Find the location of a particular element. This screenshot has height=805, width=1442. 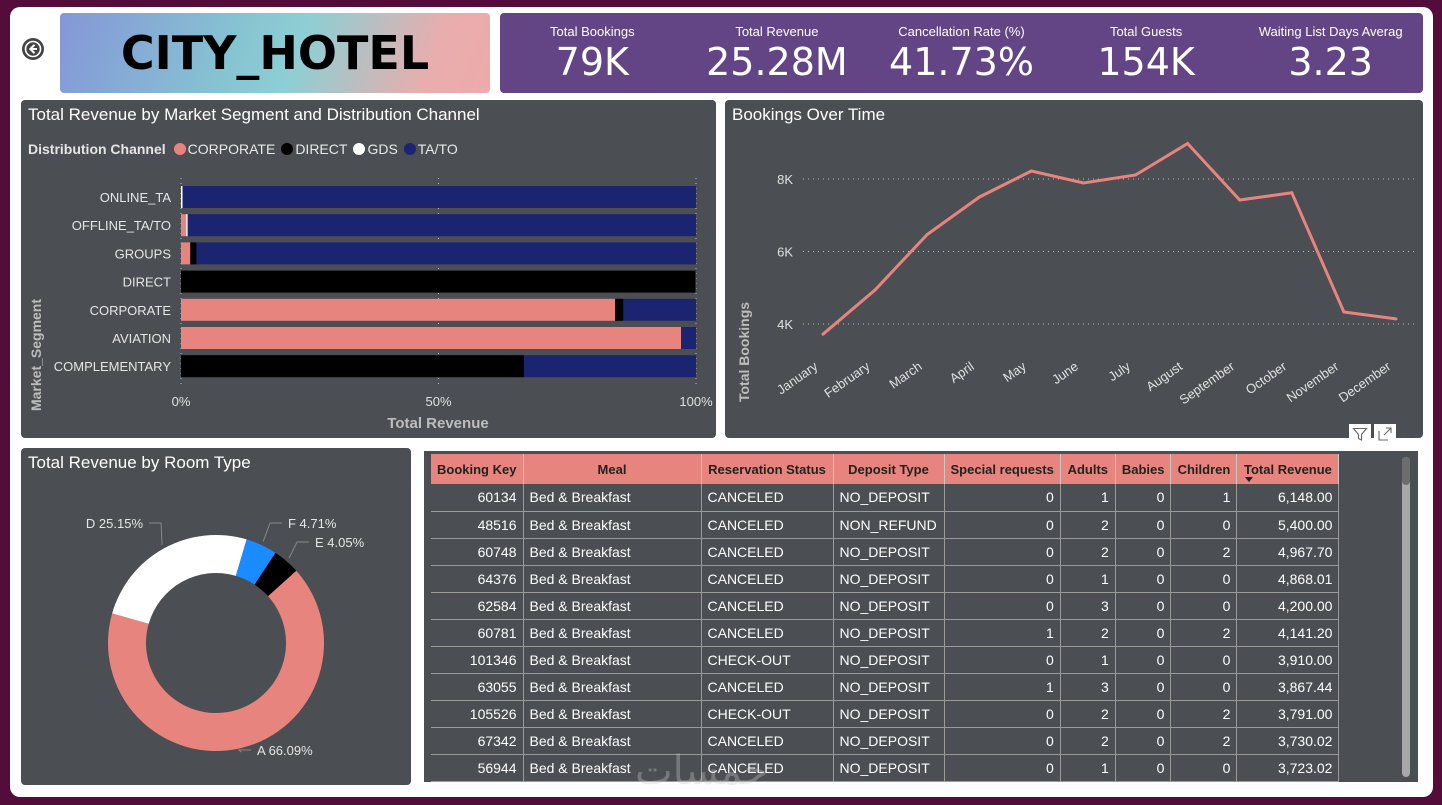

slice-label-f: F 4.71% is located at coordinates (312, 523).